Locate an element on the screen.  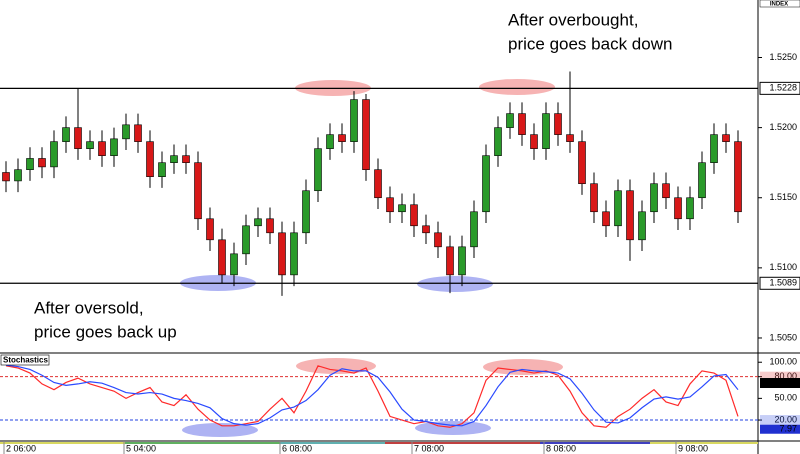
reference-label: 1.5228 is located at coordinates (783, 88).